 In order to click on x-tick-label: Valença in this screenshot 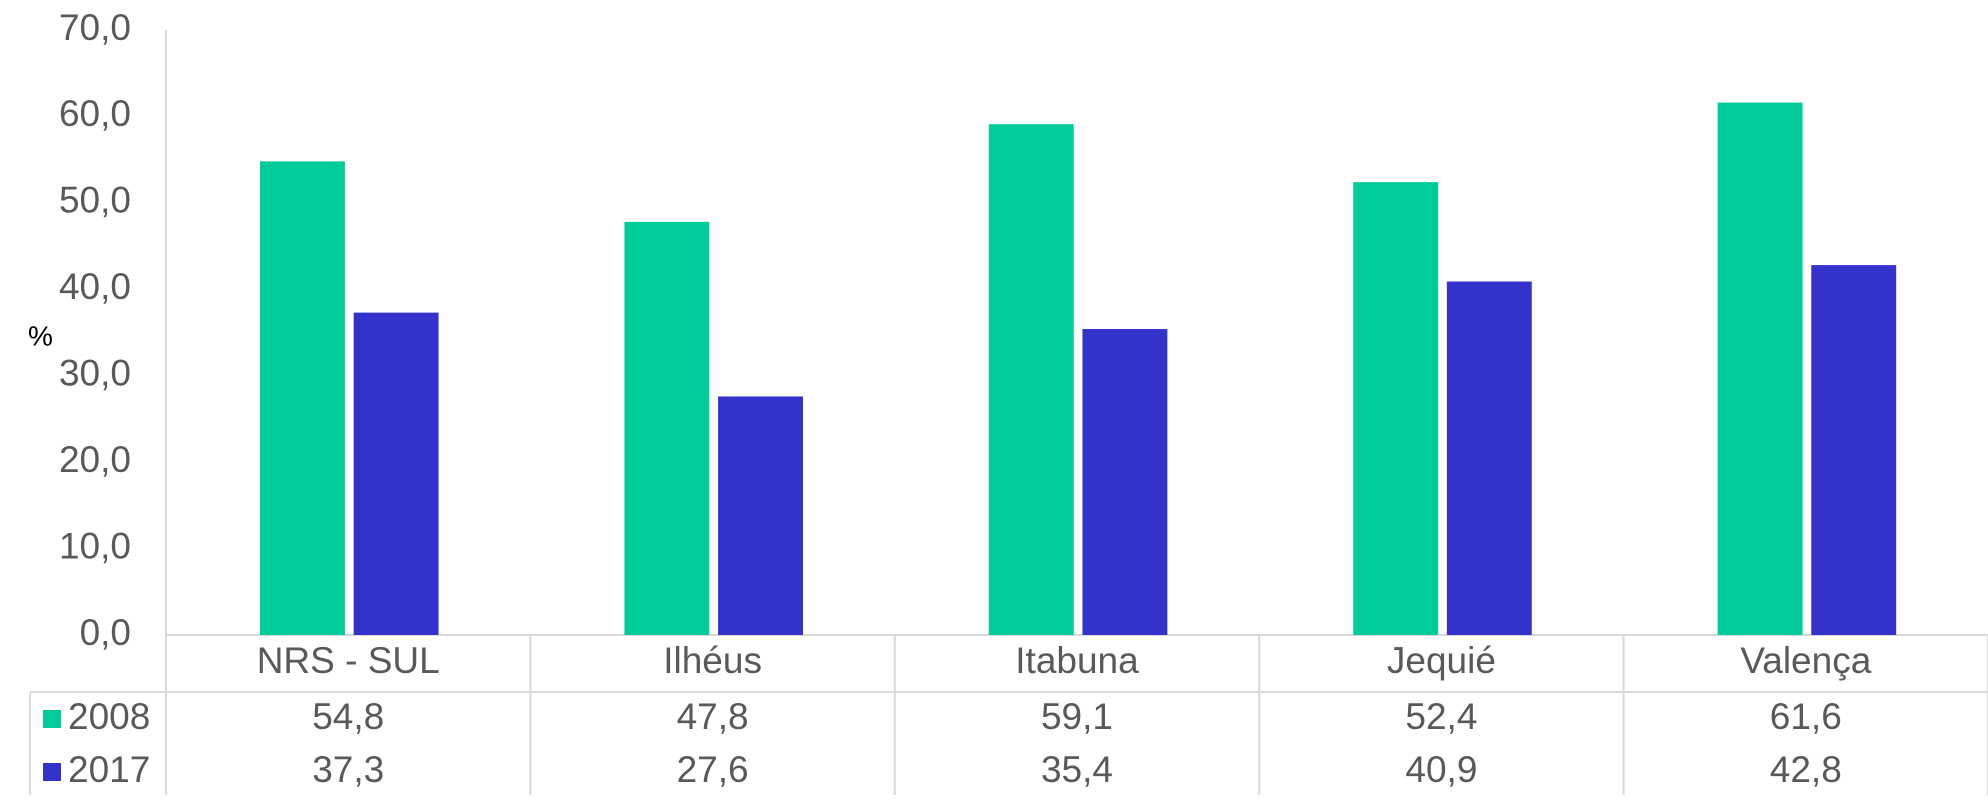, I will do `click(1805, 660)`.